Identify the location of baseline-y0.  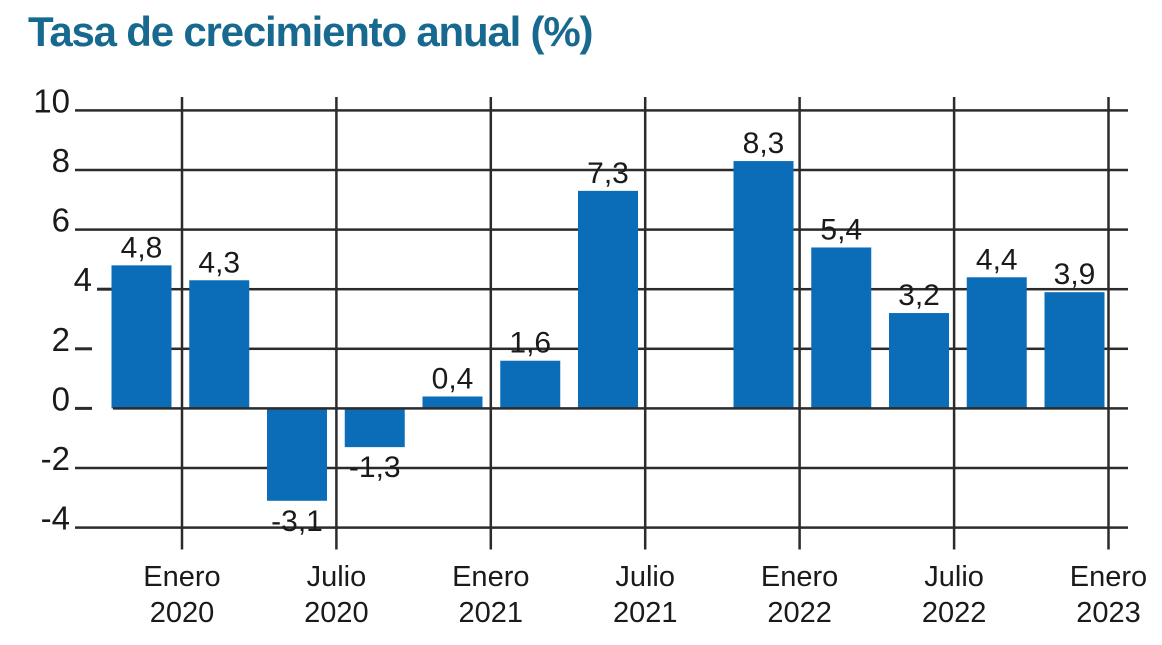
(620, 408).